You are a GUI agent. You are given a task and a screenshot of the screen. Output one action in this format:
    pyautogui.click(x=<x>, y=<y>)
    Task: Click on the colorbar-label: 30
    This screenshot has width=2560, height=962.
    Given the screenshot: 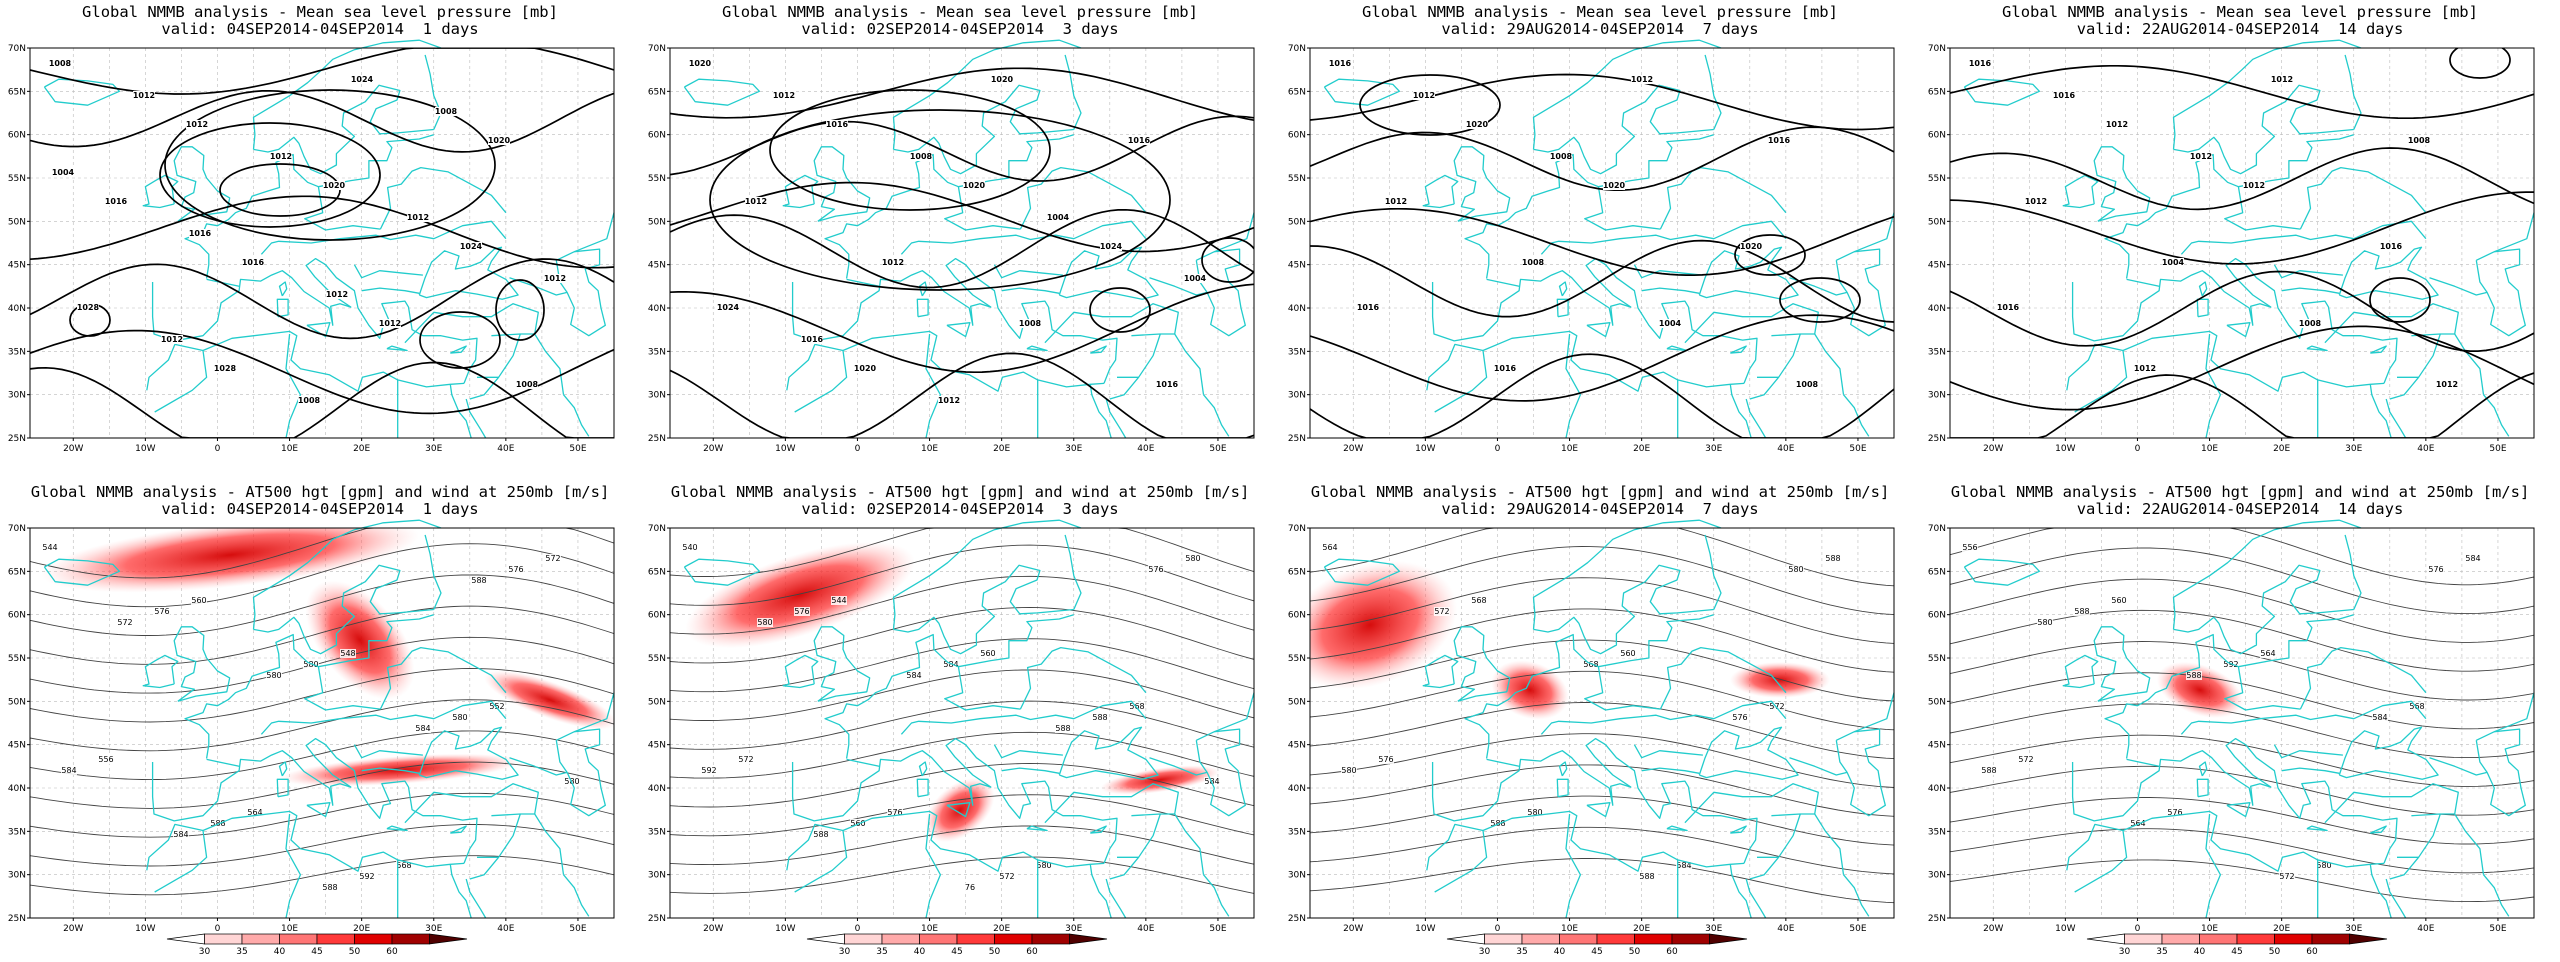 What is the action you would take?
    pyautogui.click(x=845, y=952)
    